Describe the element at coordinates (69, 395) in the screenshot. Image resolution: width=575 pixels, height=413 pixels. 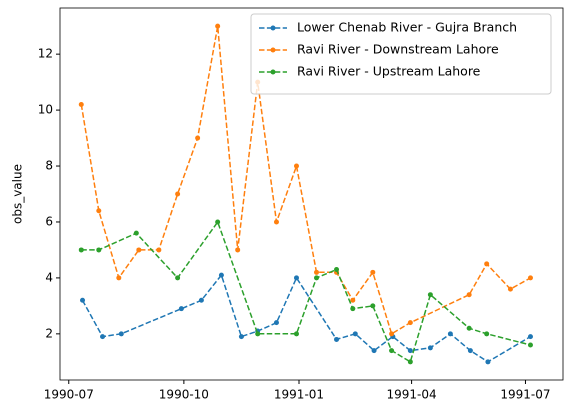
I see `x-tick-label: 1990-07` at that location.